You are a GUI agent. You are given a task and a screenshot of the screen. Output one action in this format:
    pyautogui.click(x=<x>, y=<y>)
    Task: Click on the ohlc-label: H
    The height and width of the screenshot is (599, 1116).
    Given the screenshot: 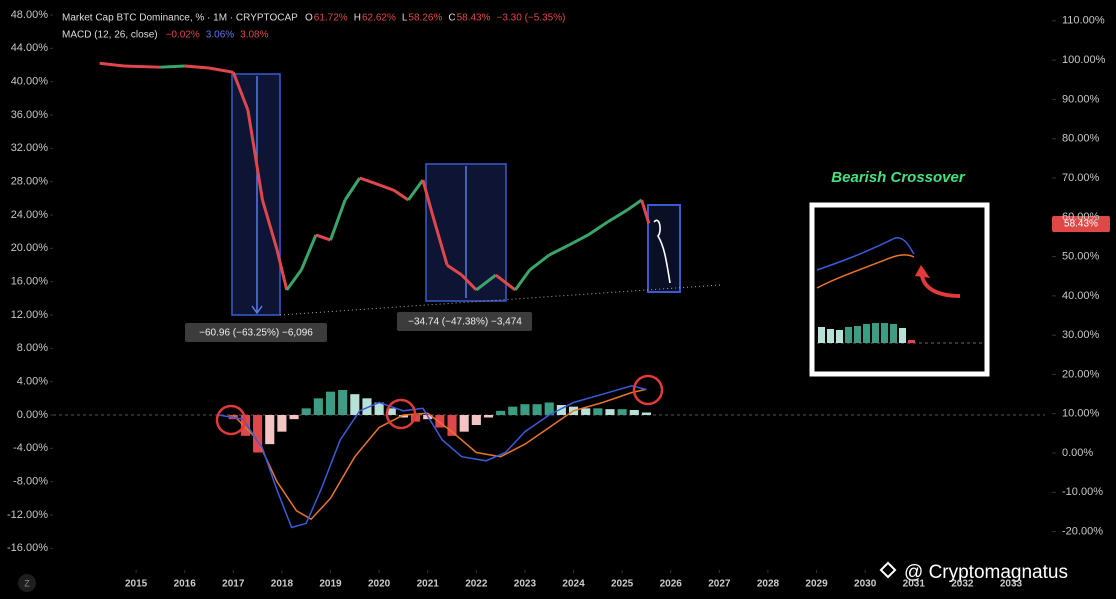 What is the action you would take?
    pyautogui.click(x=357, y=18)
    